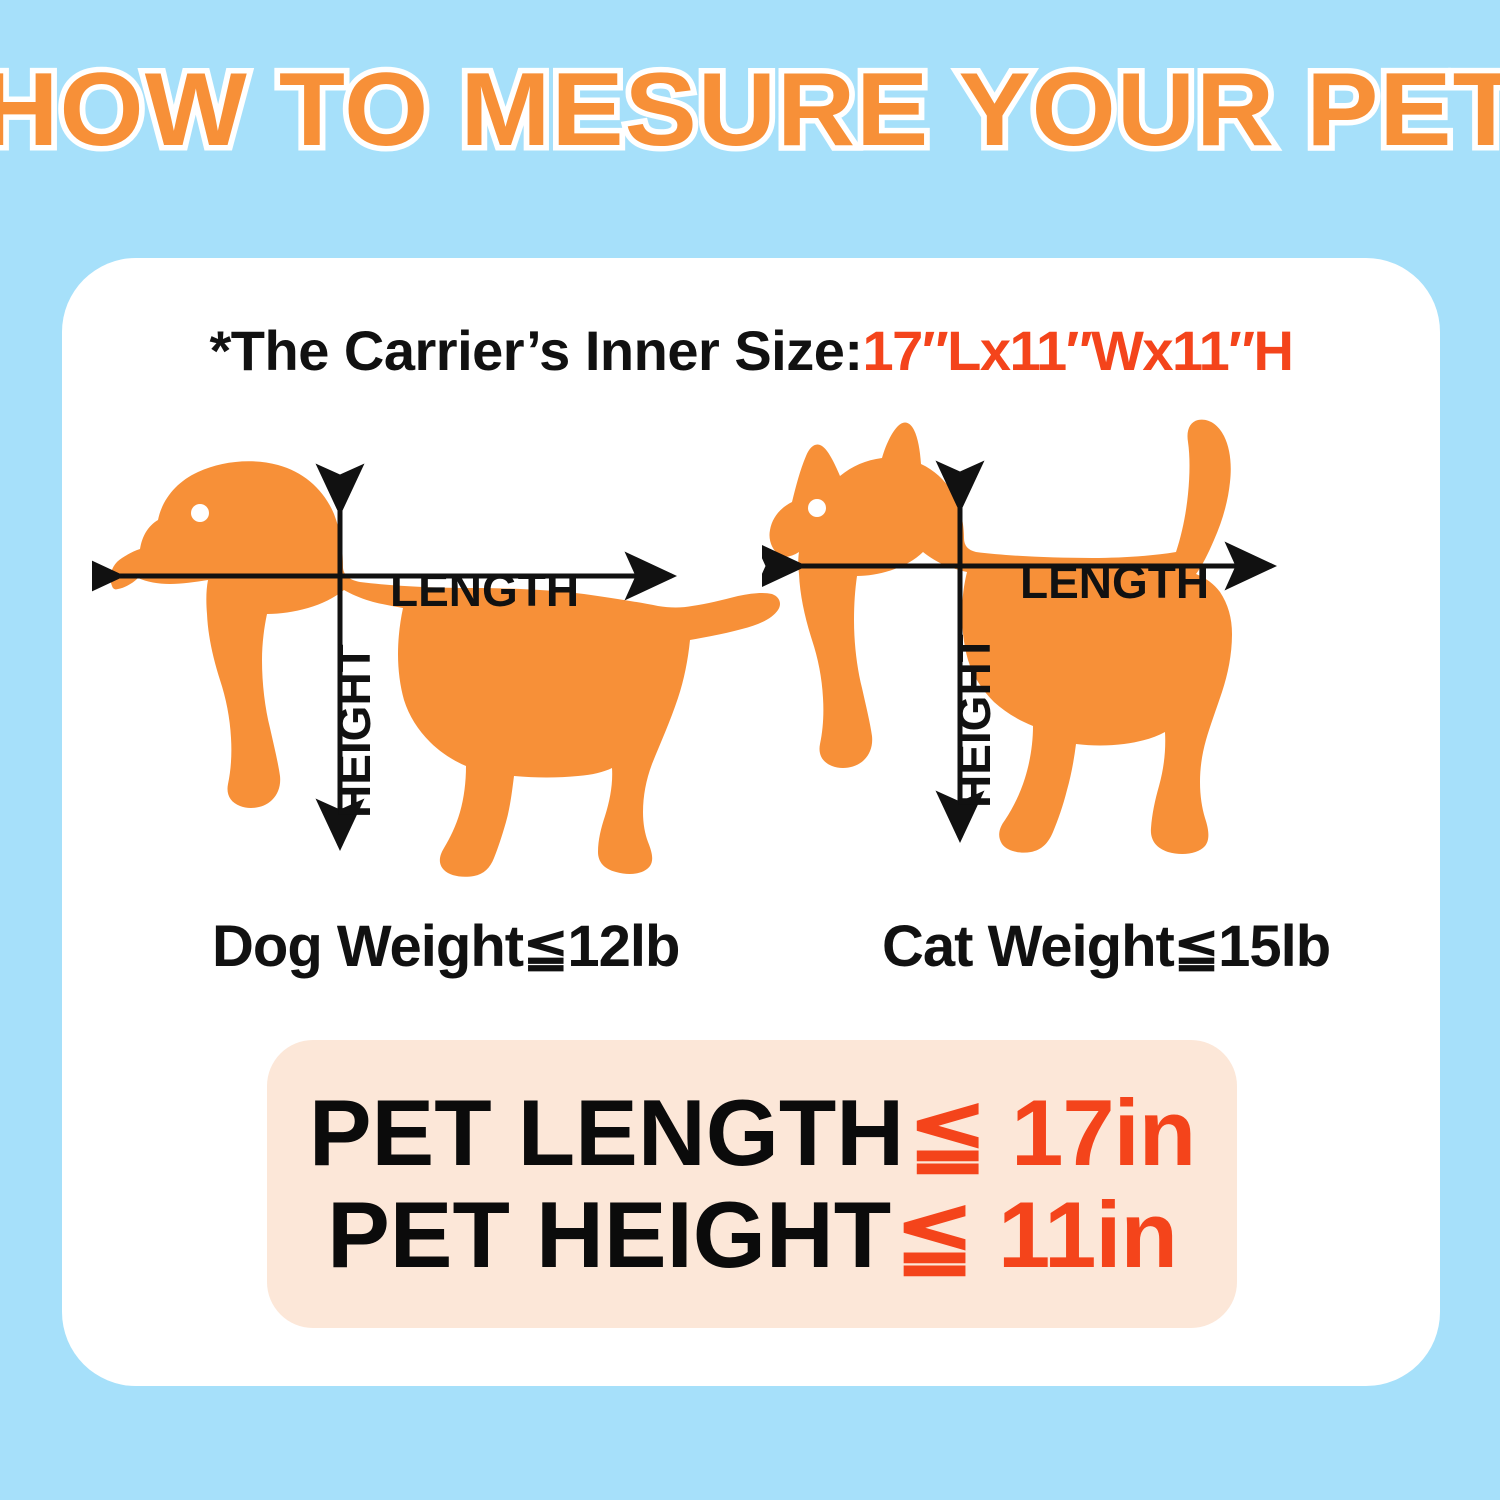 This screenshot has height=1500, width=1500. What do you see at coordinates (623, 946) in the screenshot?
I see `dog-weight-value: 12lb` at bounding box center [623, 946].